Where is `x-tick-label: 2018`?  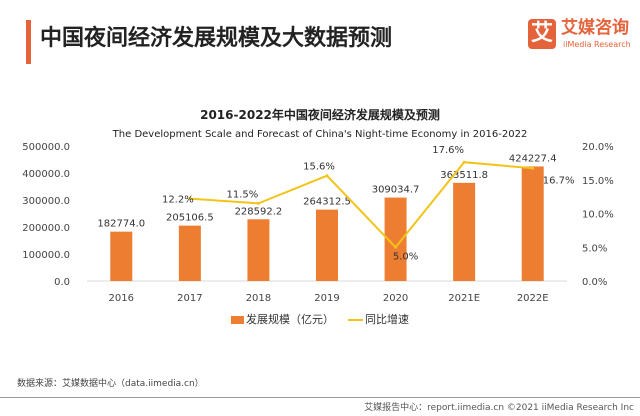
x-tick-label: 2018 is located at coordinates (258, 298).